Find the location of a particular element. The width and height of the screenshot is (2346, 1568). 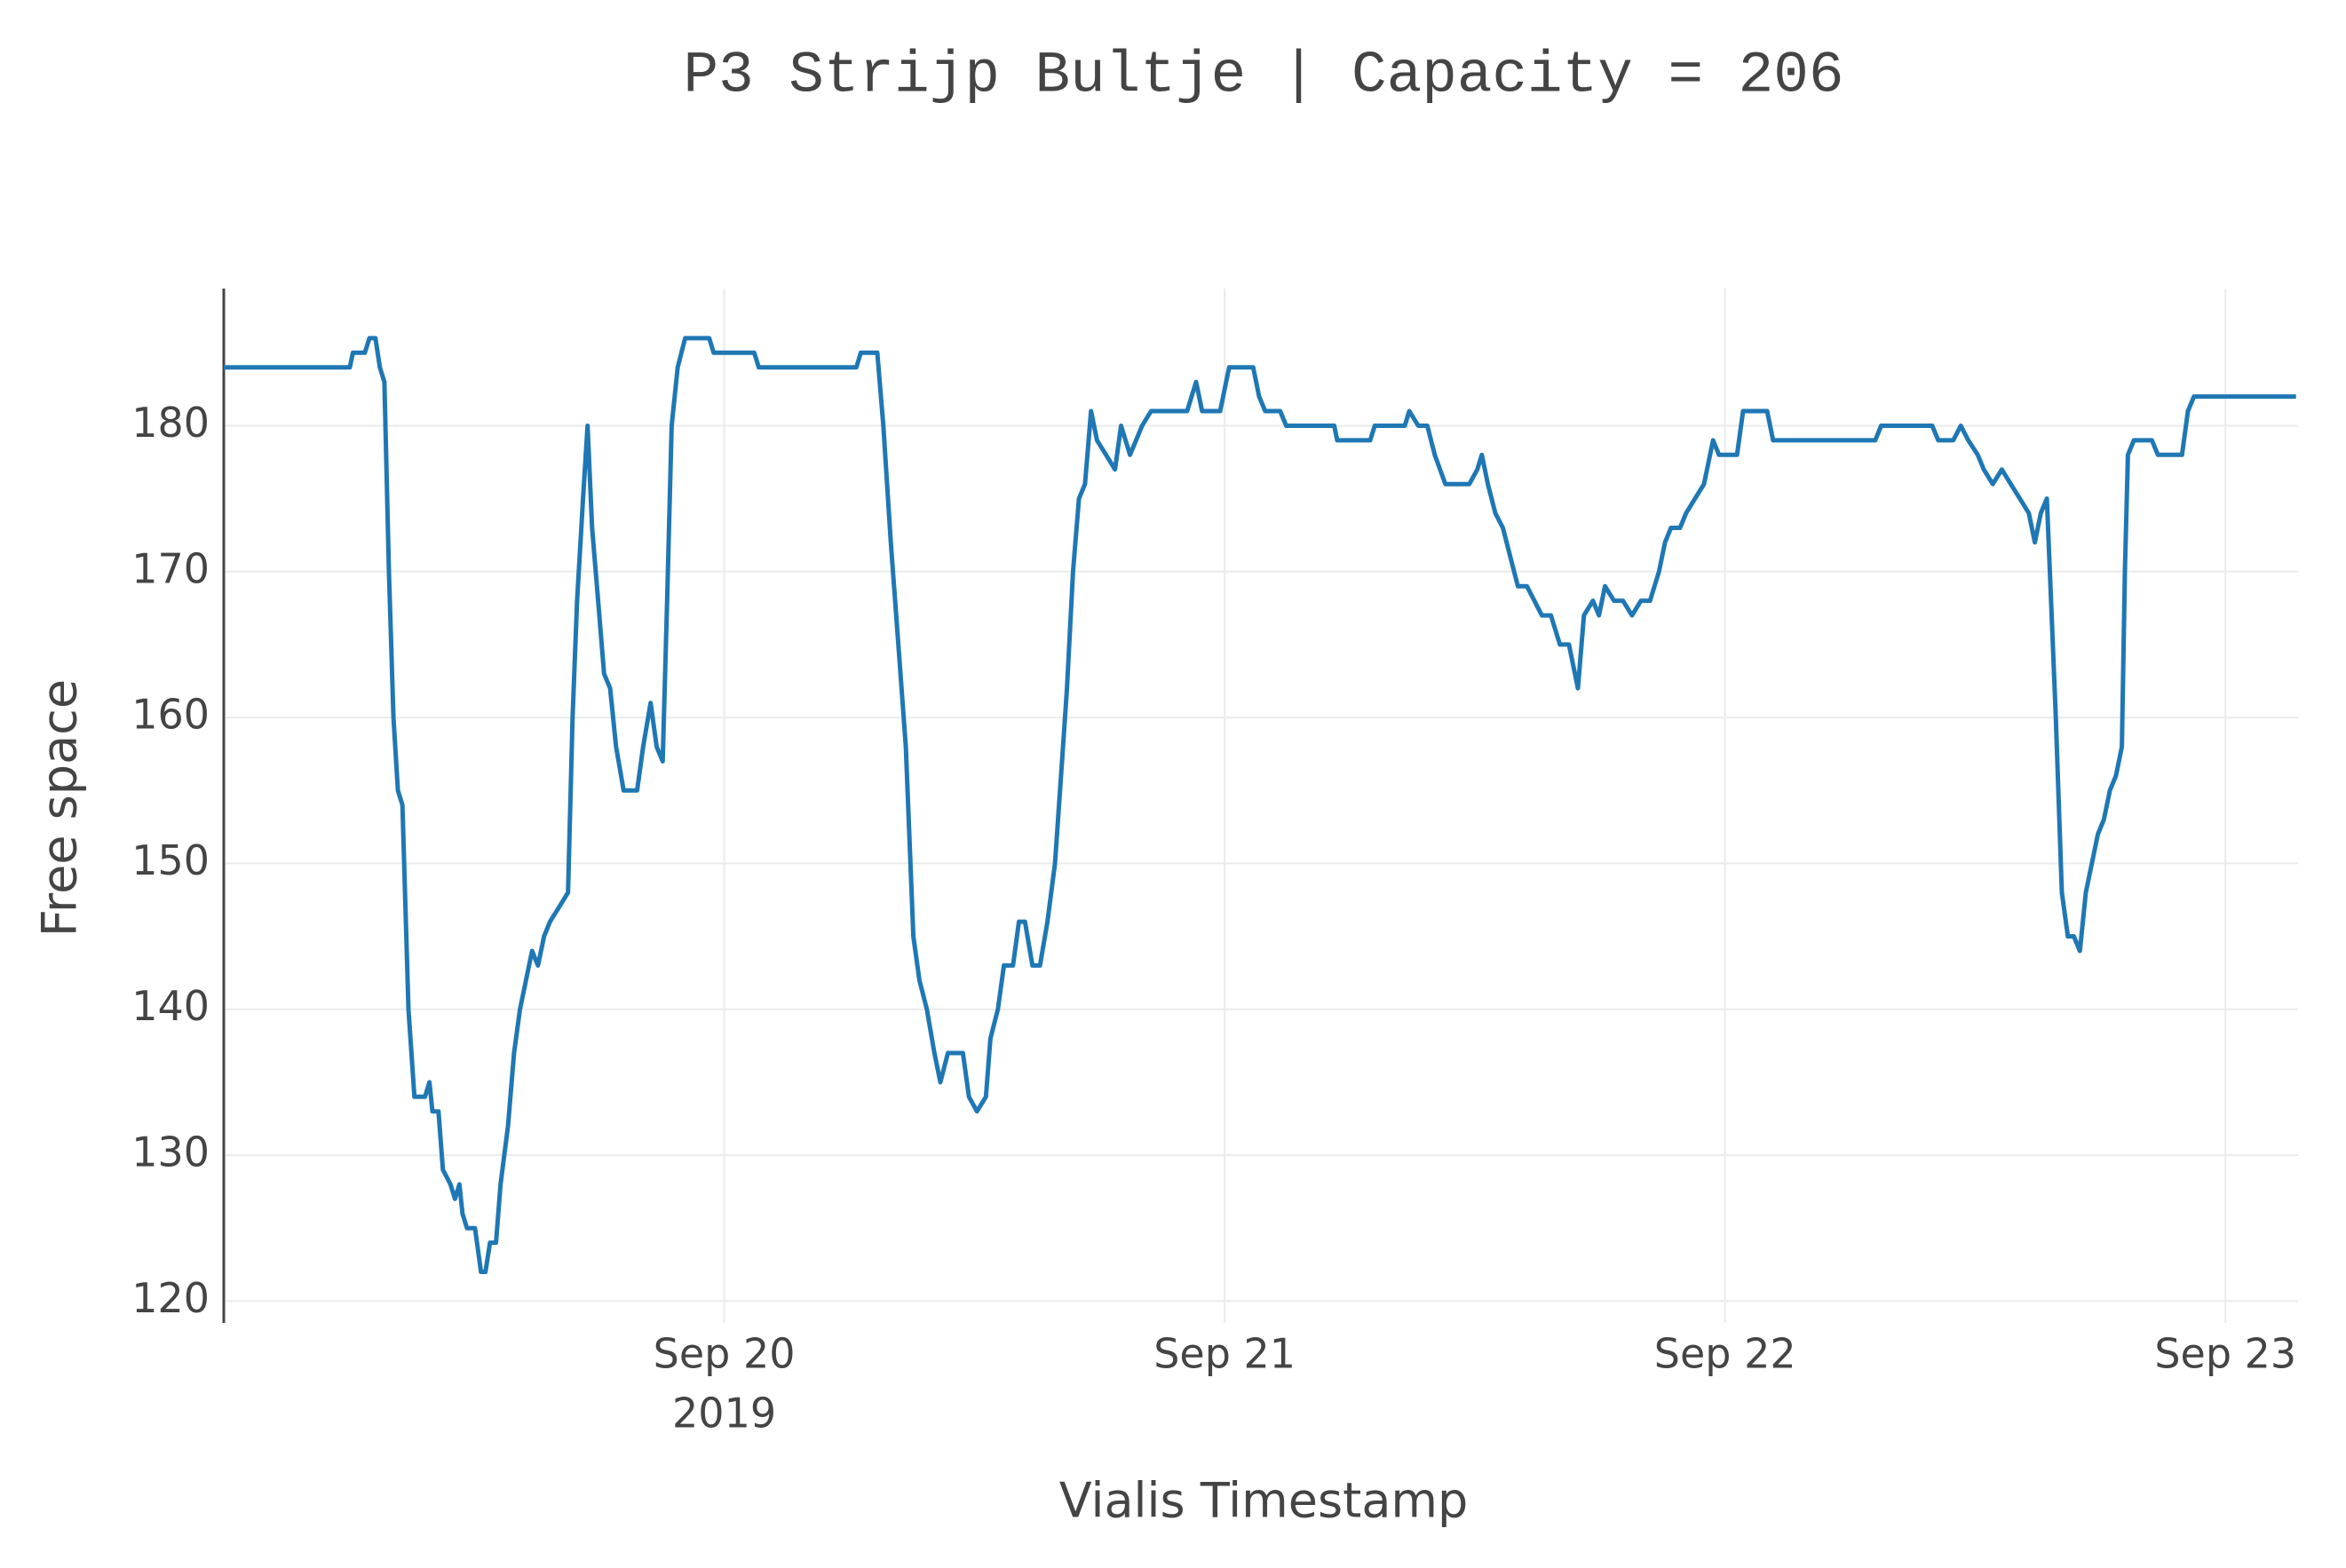

y-tick-label: 160 is located at coordinates (170, 715).